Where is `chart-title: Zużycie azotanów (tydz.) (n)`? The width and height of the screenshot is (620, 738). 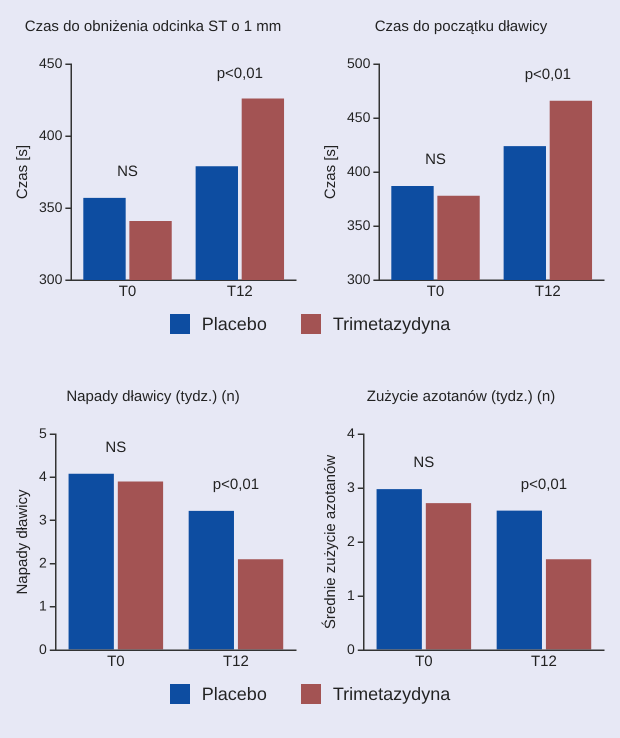
chart-title: Zużycie azotanów (tydz.) (n) is located at coordinates (461, 397).